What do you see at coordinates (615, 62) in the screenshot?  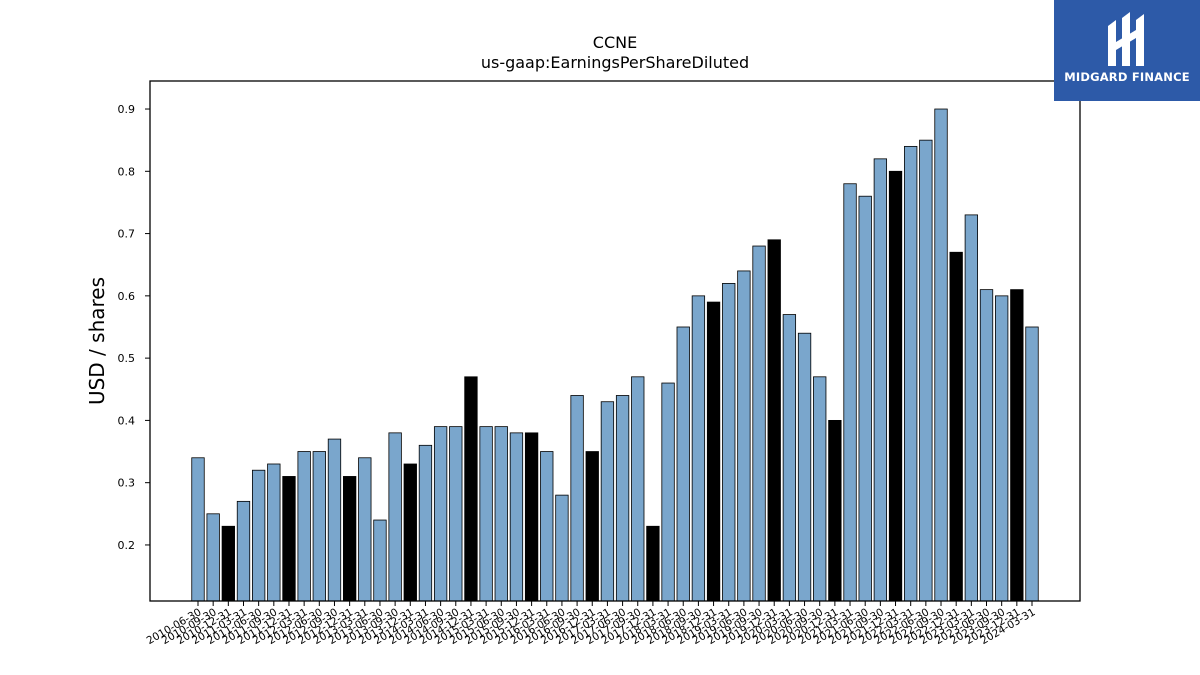 I see `chart-subtitle: us-gaap:EarningsPerShareDiluted` at bounding box center [615, 62].